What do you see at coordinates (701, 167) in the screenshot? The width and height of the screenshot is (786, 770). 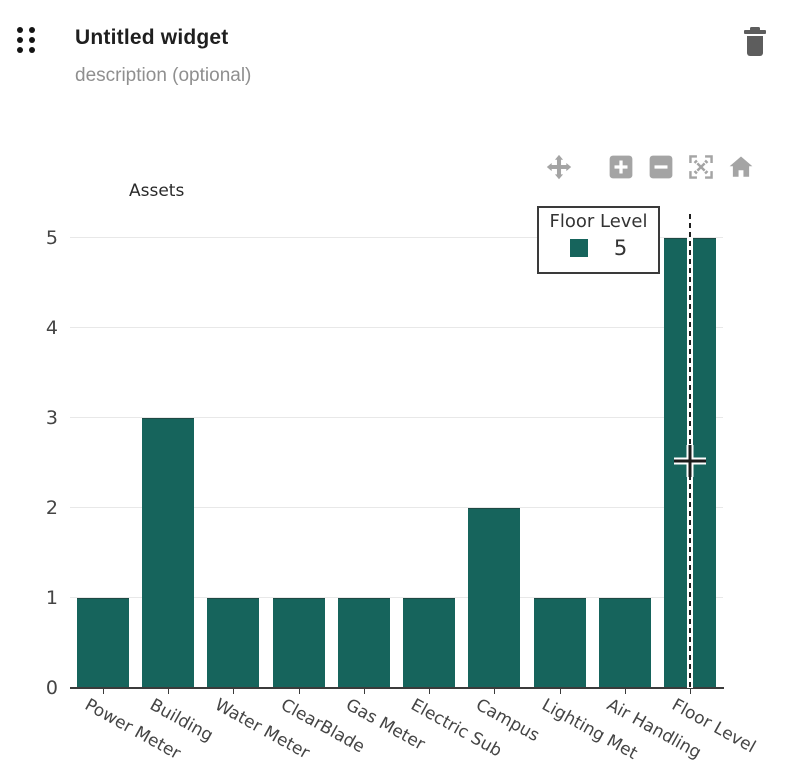 I see `autoscale-icon` at bounding box center [701, 167].